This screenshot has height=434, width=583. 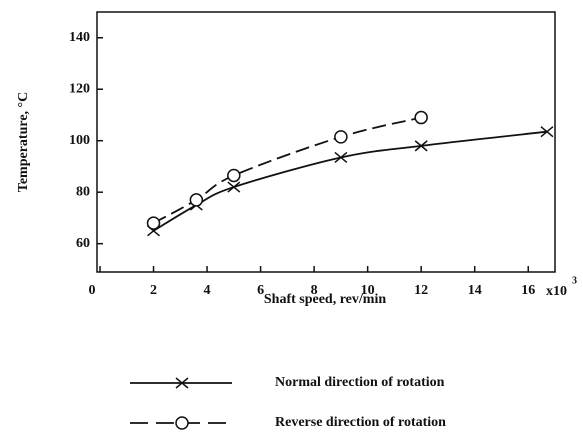 I want to click on x-tick-label: 6, so click(x=260, y=290).